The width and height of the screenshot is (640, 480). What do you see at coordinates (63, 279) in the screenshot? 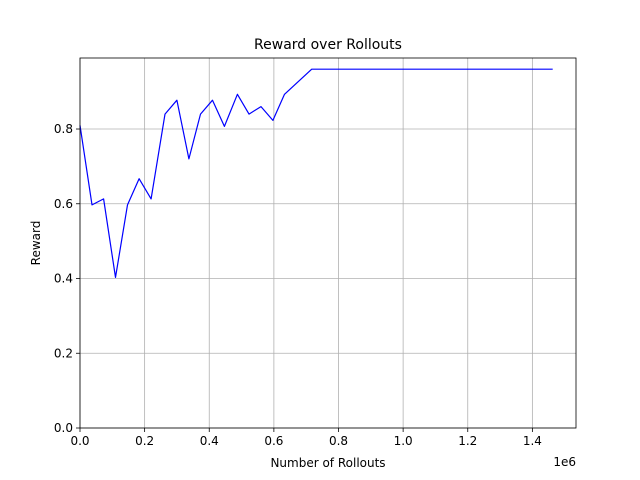
I see `y-tick-label: 0.4` at bounding box center [63, 279].